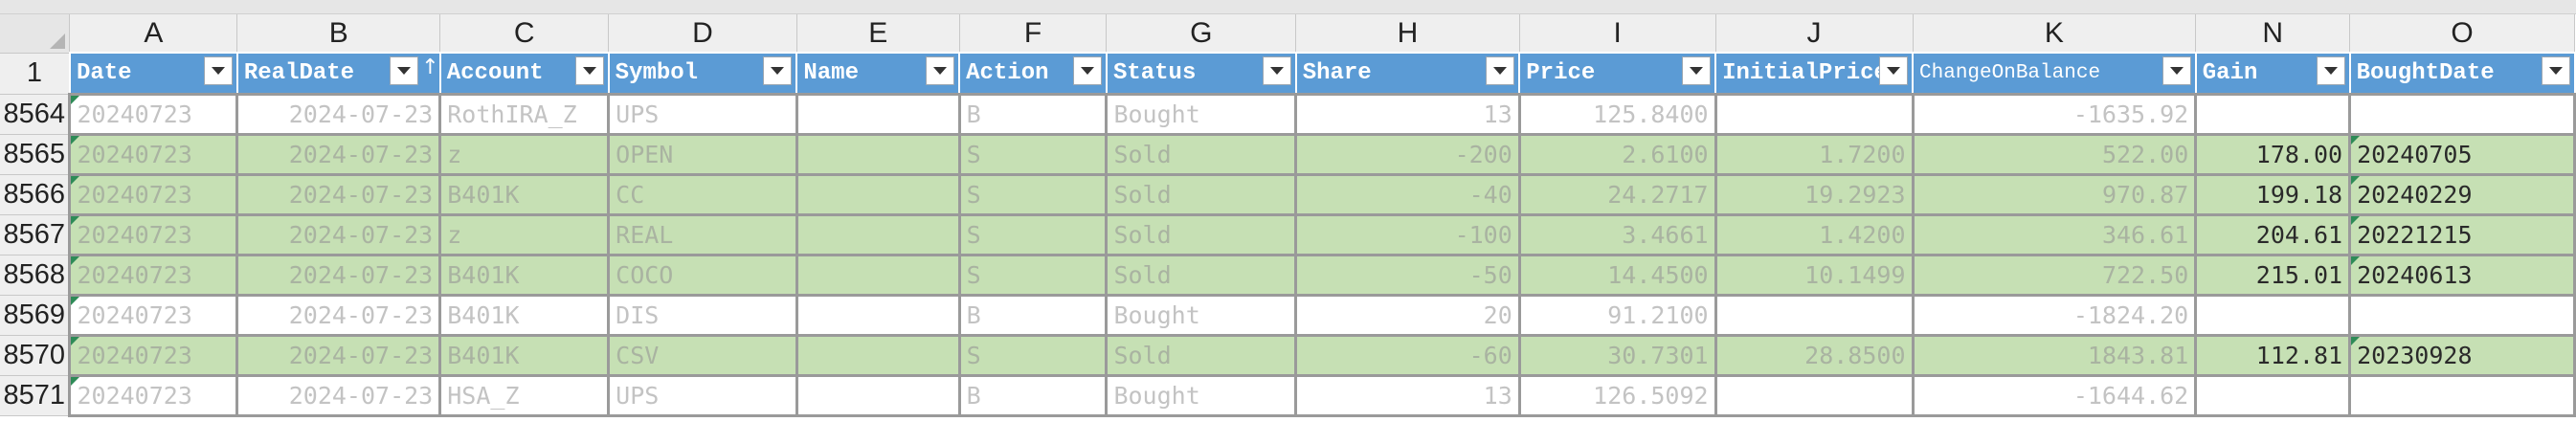 This screenshot has width=2576, height=422. I want to click on cell-share: -50, so click(1408, 275).